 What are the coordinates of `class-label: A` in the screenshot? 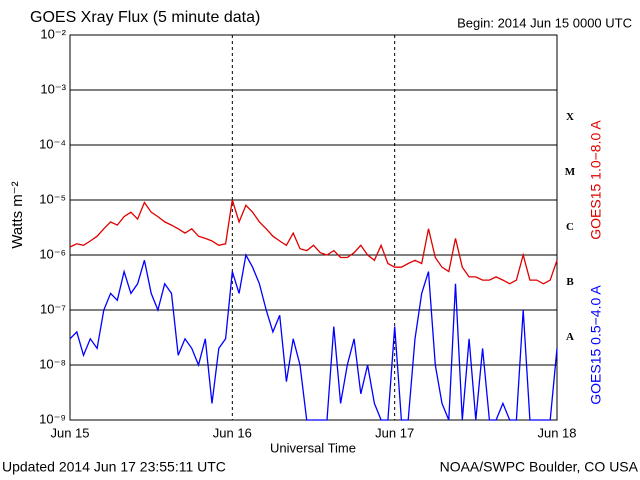 It's located at (570, 337).